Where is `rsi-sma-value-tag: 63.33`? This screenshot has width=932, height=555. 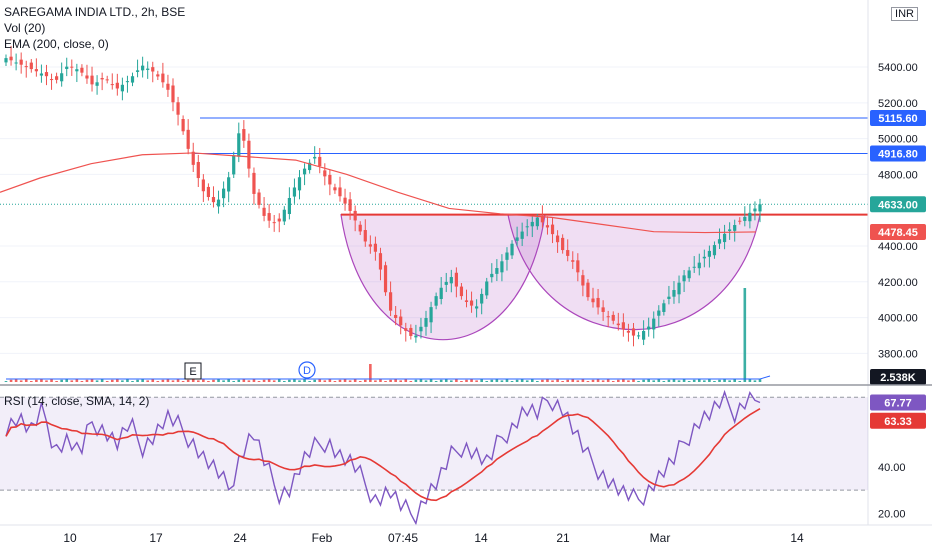 rsi-sma-value-tag: 63.33 is located at coordinates (898, 420).